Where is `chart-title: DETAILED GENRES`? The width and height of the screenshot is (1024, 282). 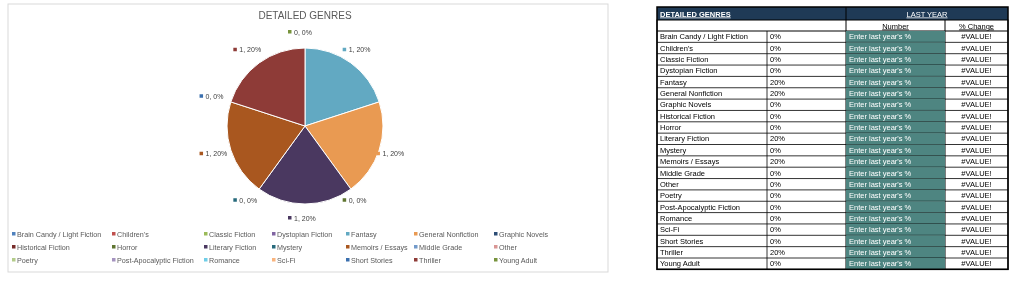
chart-title: DETAILED GENRES is located at coordinates (305, 15).